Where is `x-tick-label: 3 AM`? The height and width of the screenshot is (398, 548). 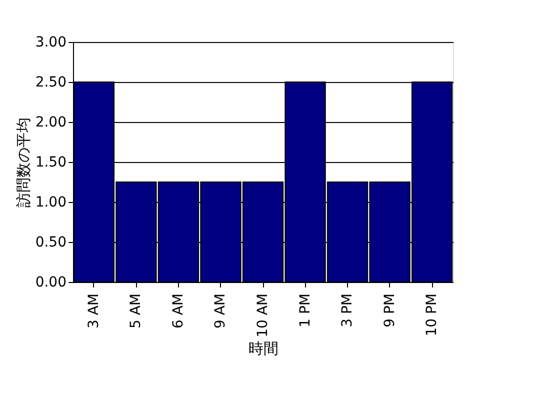
x-tick-label: 3 AM is located at coordinates (94, 311).